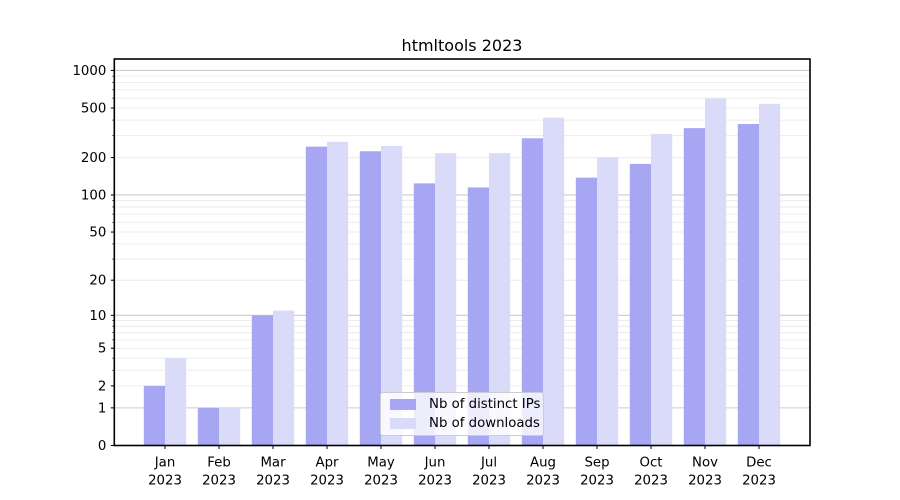 Image resolution: width=900 pixels, height=500 pixels. What do you see at coordinates (488, 463) in the screenshot?
I see `x-tick-label-month-jul: Jul` at bounding box center [488, 463].